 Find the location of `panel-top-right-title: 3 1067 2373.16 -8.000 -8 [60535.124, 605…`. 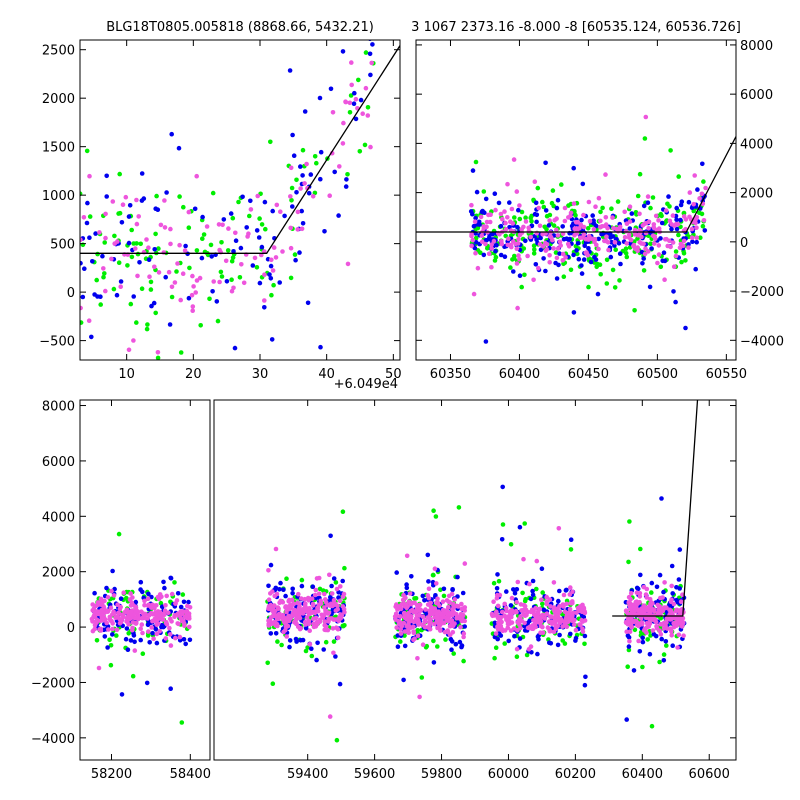

panel-top-right-title: 3 1067 2373.16 -8.000 -8 [60535.124, 605… is located at coordinates (576, 27).